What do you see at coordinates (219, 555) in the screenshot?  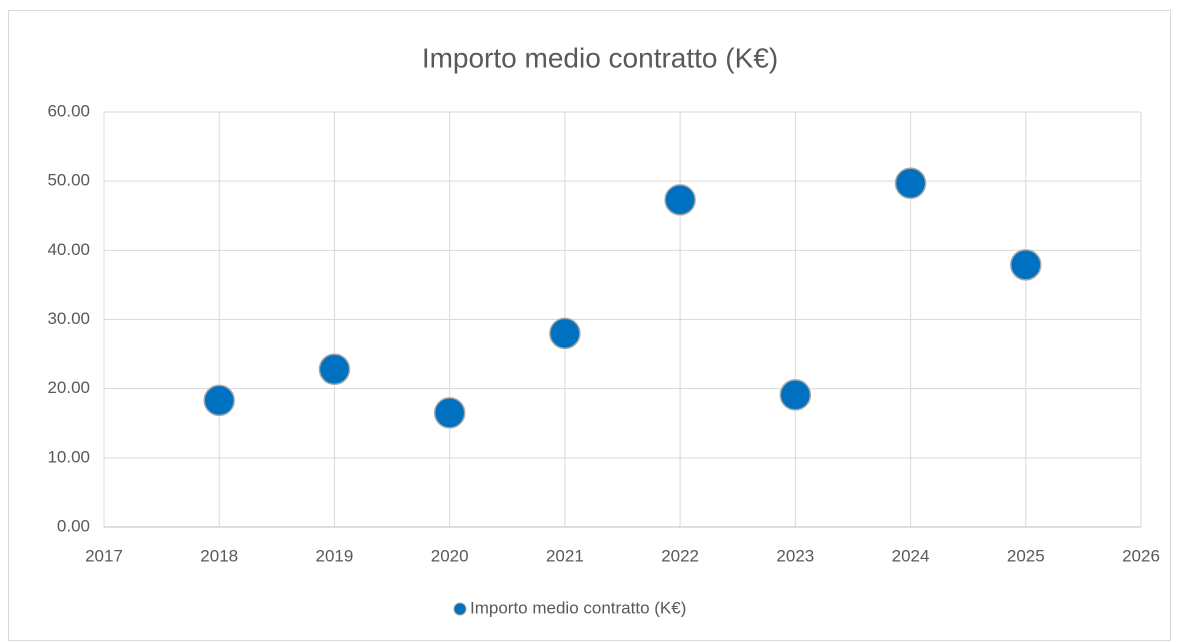 I see `x-tick-label: 2018` at bounding box center [219, 555].